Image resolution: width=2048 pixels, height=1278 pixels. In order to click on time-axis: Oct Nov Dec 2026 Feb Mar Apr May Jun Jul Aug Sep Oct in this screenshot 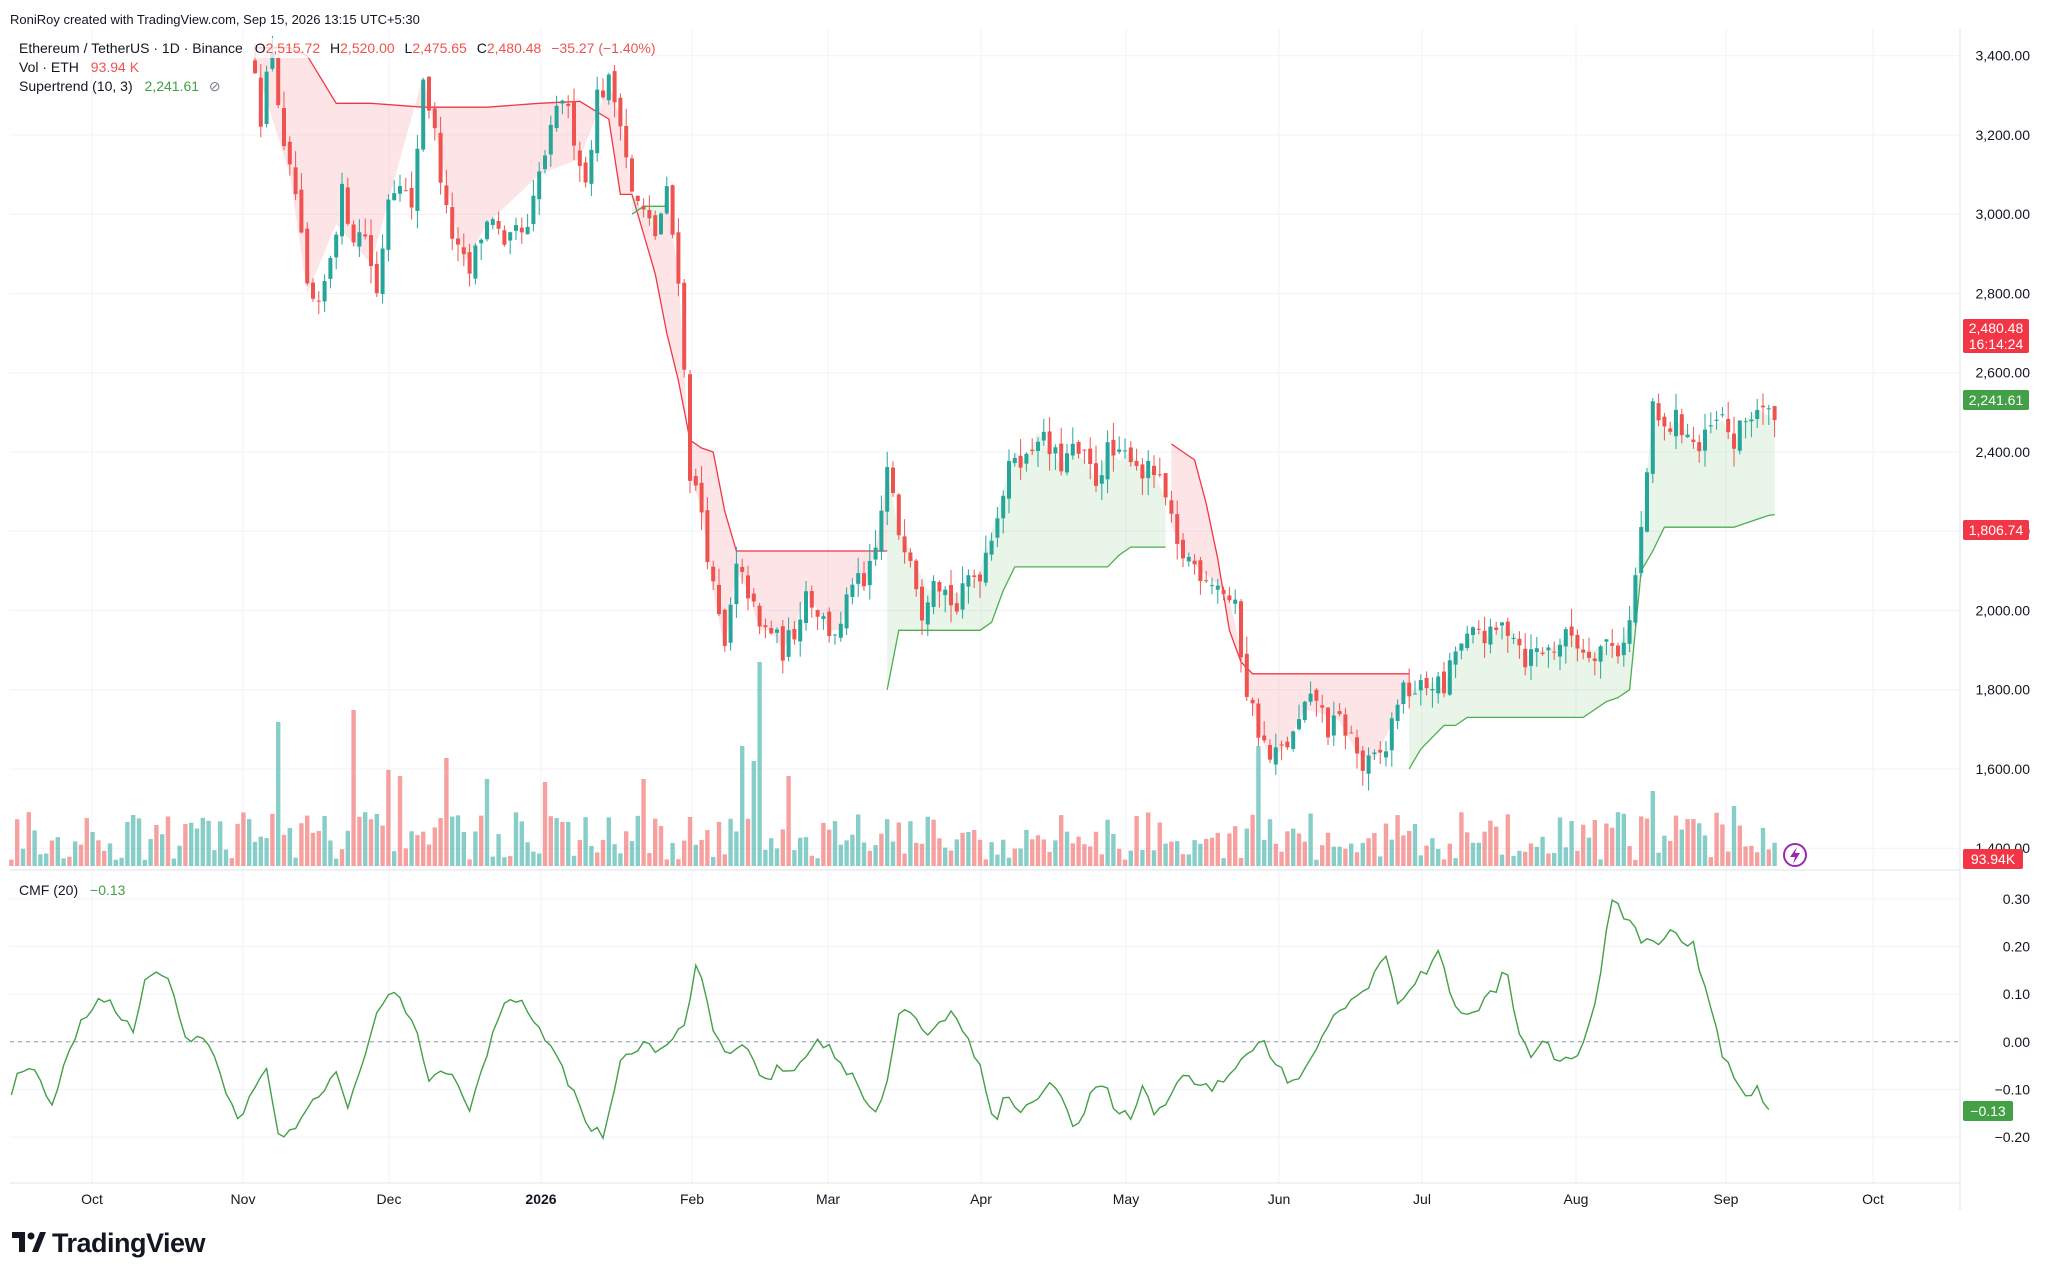, I will do `click(982, 1199)`.